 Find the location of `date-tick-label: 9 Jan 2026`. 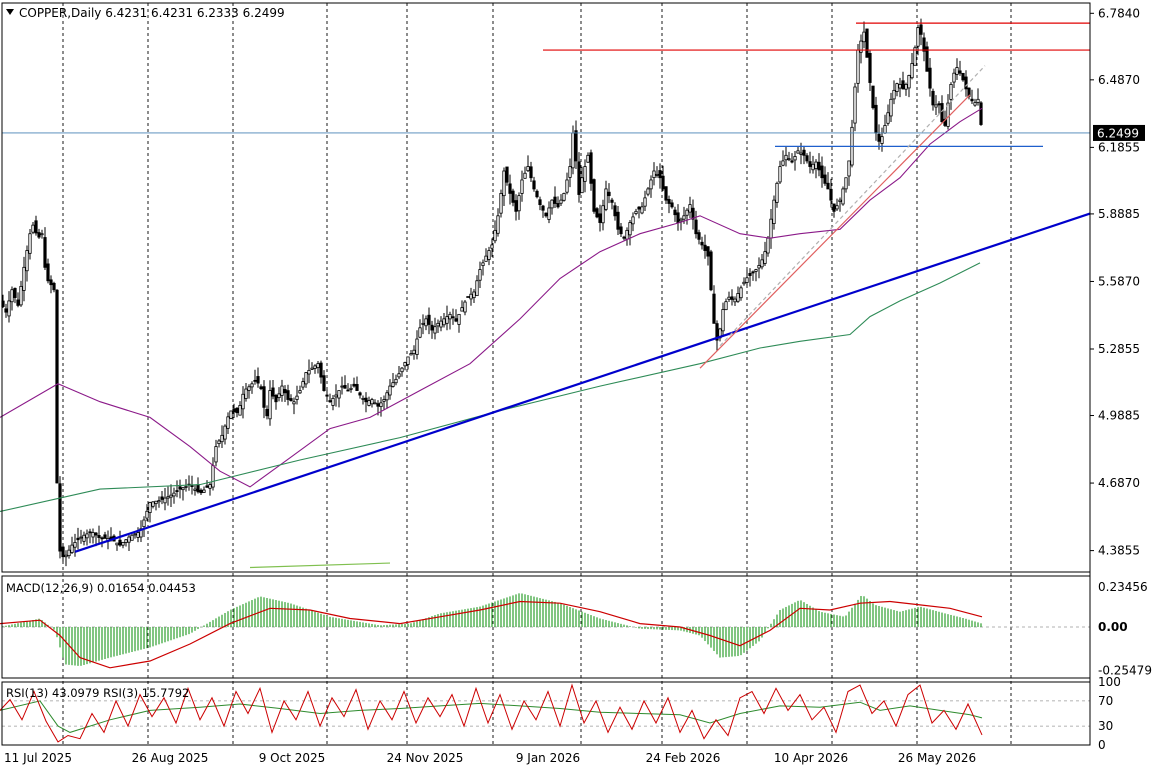

date-tick-label: 9 Jan 2026 is located at coordinates (548, 758).